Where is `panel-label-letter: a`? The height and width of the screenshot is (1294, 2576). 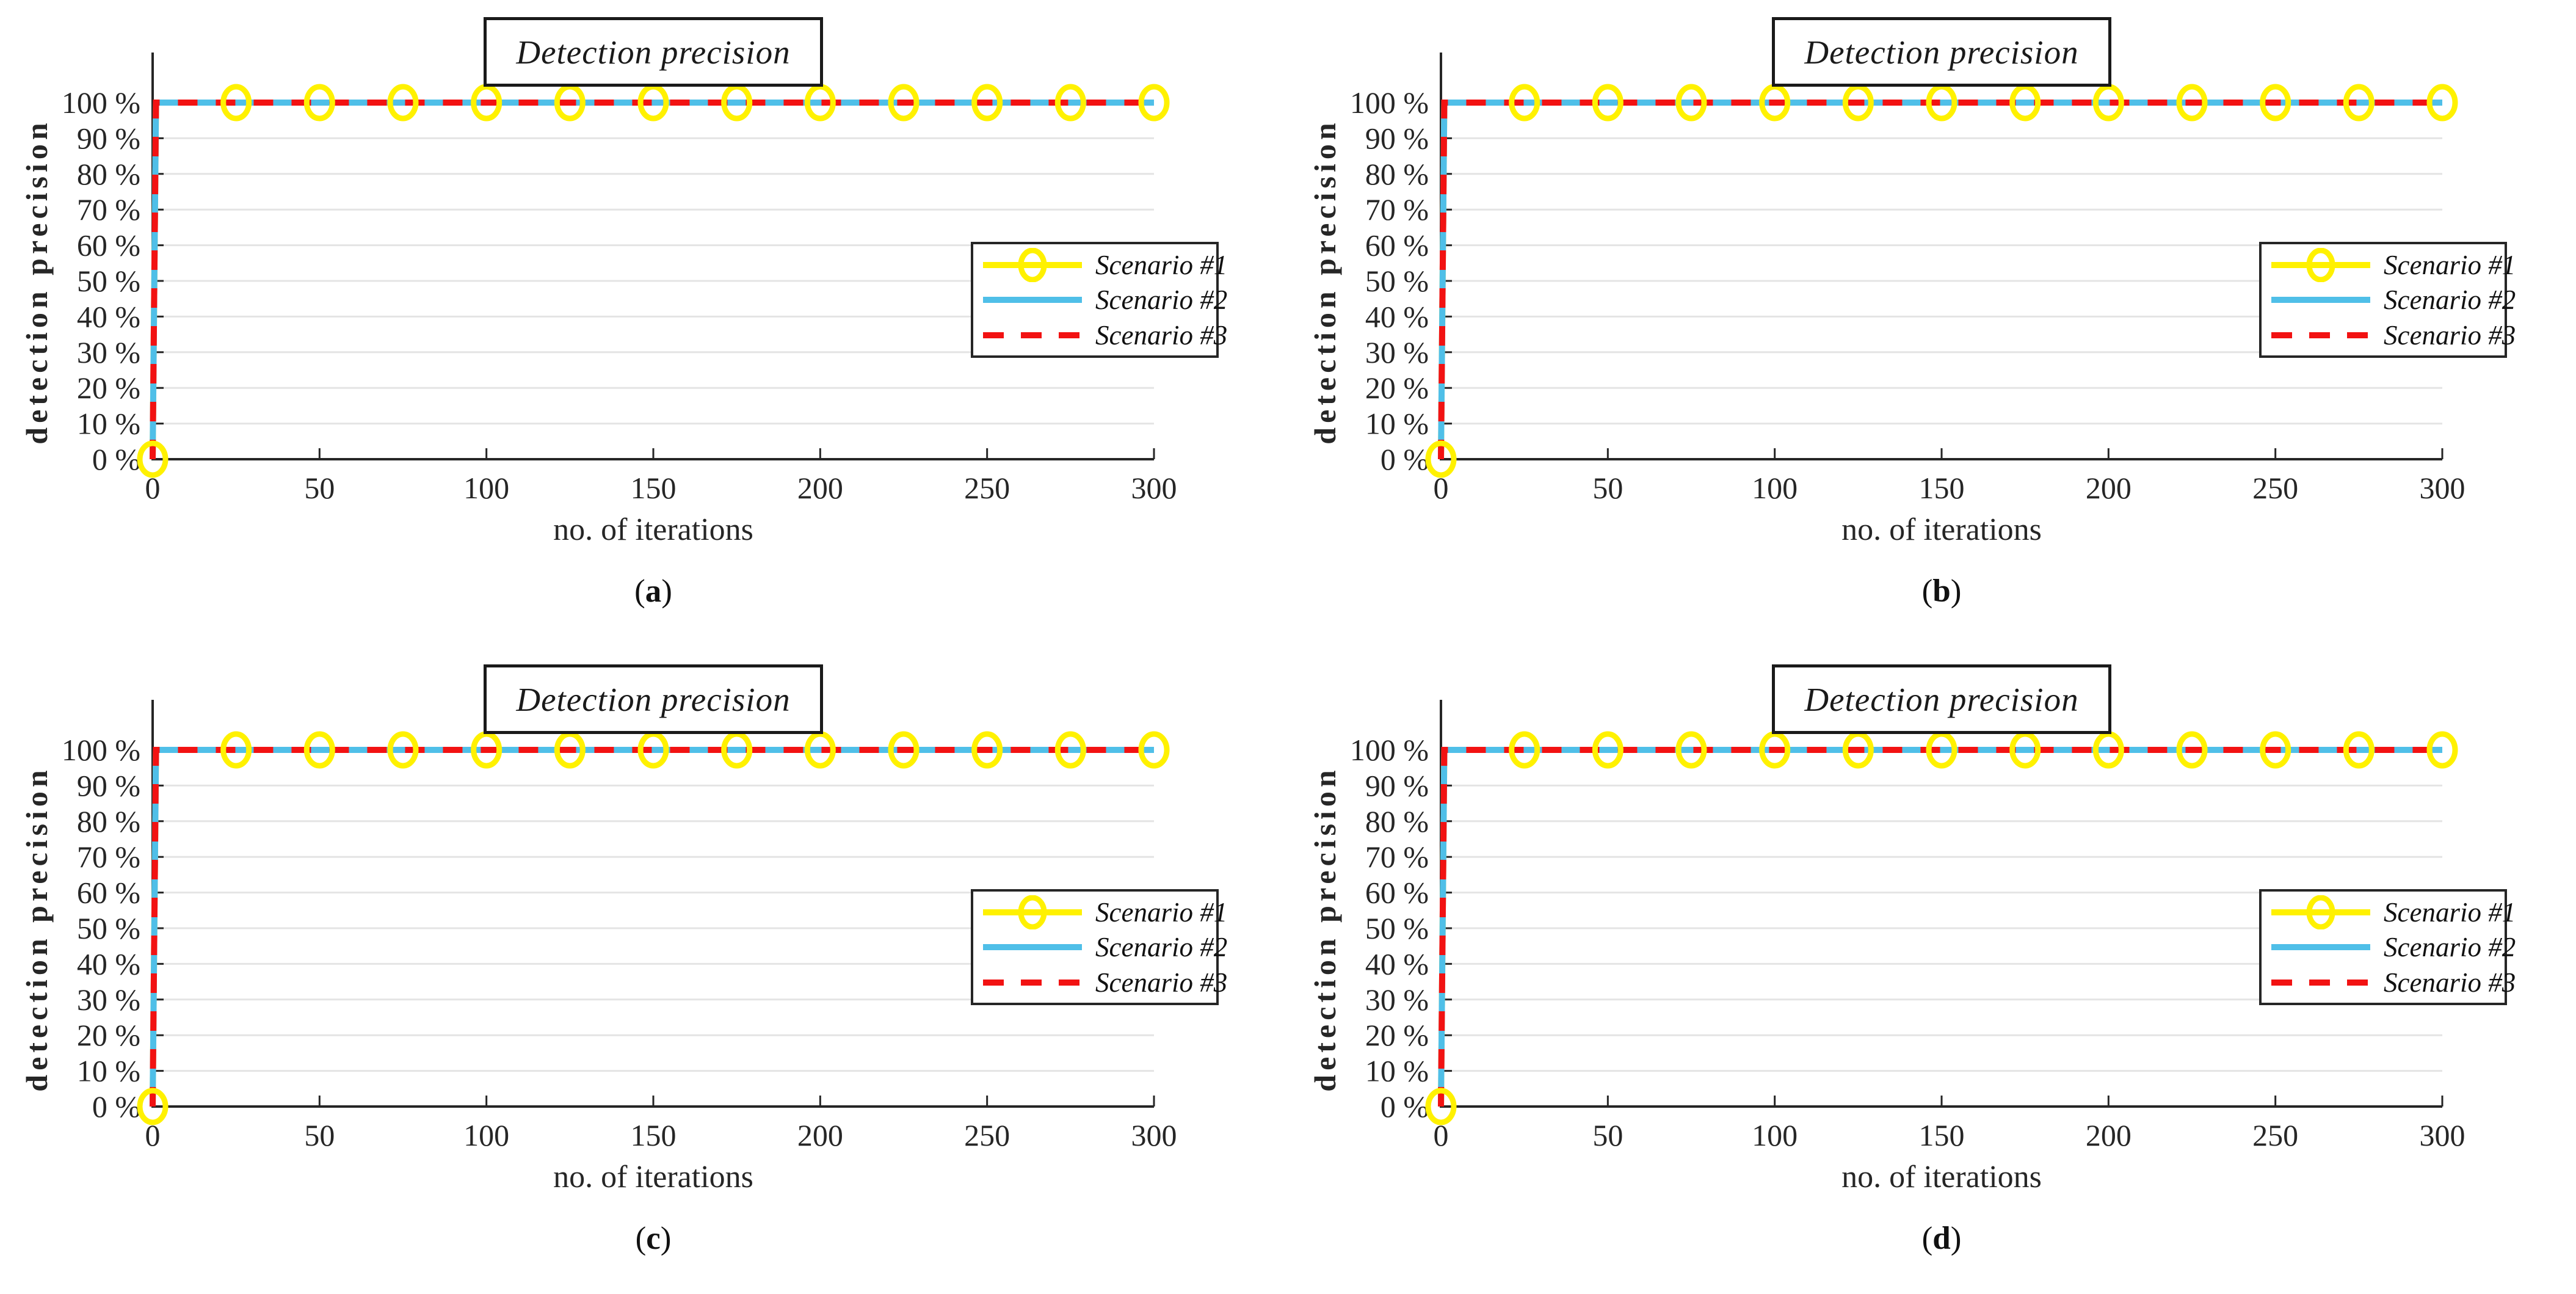
panel-label-letter: a is located at coordinates (653, 591).